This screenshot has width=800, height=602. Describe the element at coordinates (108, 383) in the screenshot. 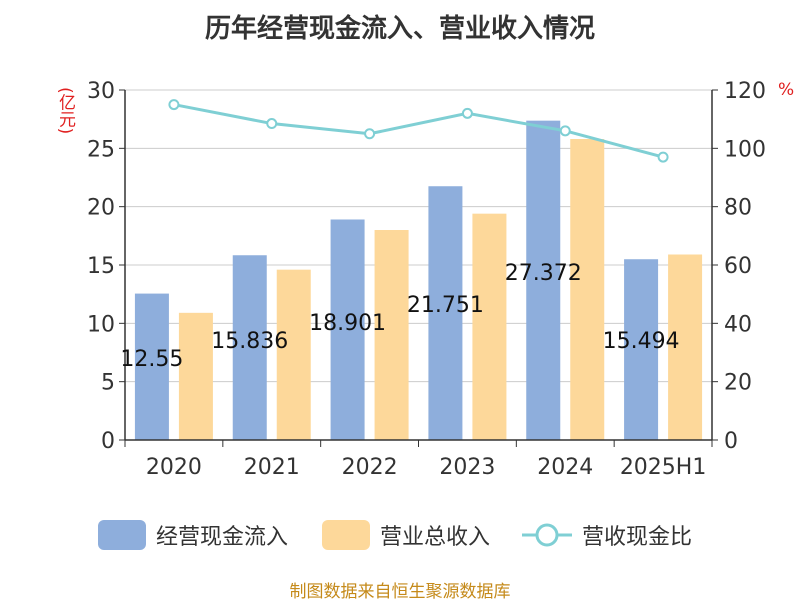

I see `y-left-tick-label: 5` at that location.